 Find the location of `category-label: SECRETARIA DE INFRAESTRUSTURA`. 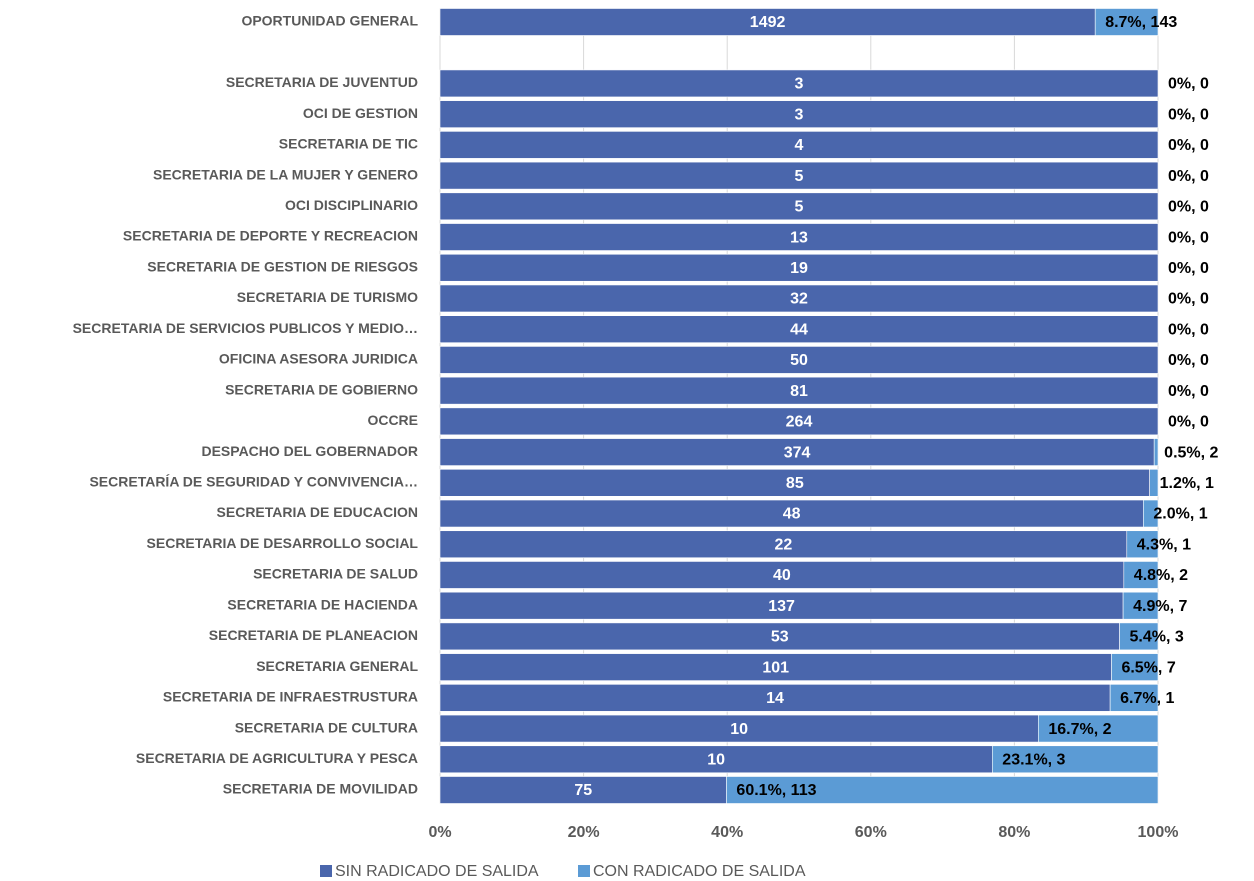

category-label: SECRETARIA DE INFRAESTRUSTURA is located at coordinates (290, 697).